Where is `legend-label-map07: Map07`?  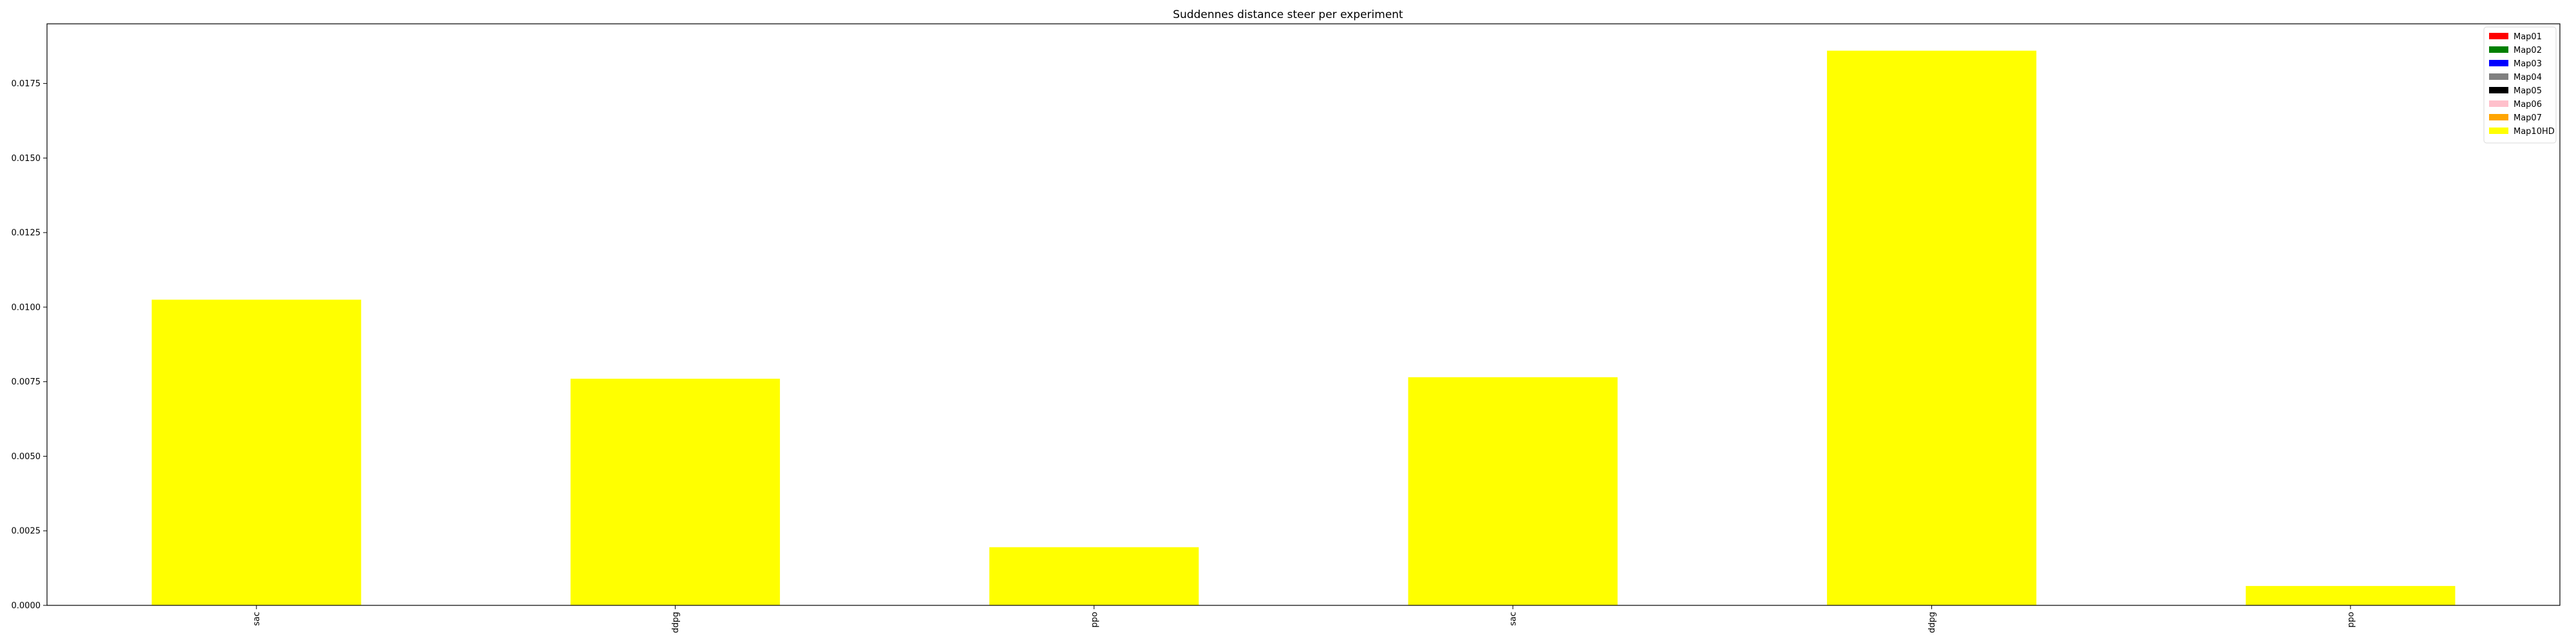 legend-label-map07: Map07 is located at coordinates (2528, 118).